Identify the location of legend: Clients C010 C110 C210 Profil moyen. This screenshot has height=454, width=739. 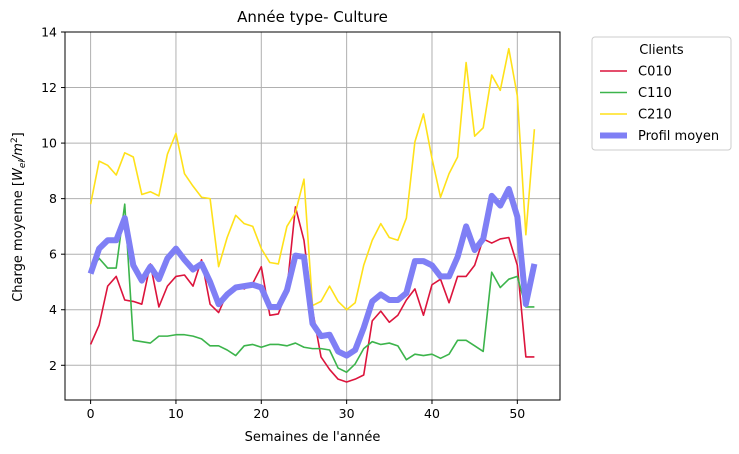
(661, 93).